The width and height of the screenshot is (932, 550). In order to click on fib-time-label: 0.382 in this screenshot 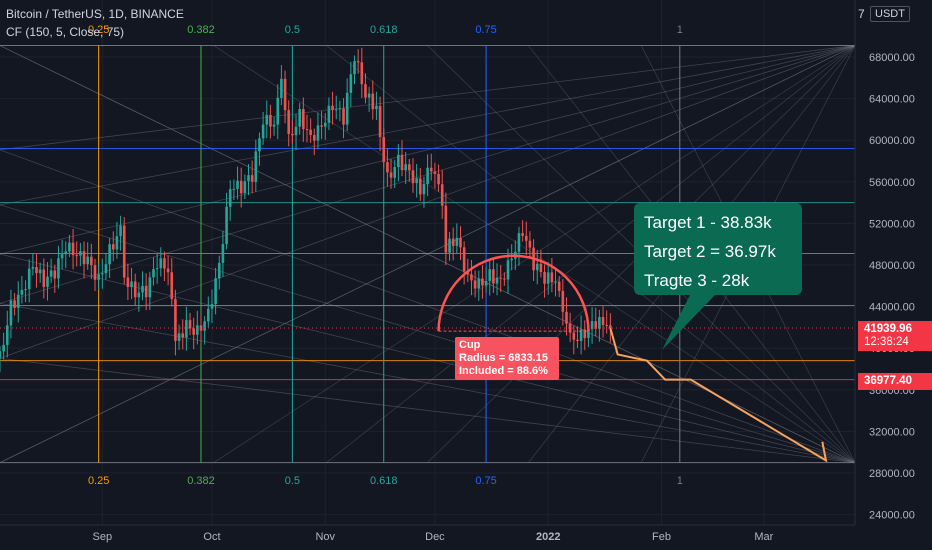, I will do `click(201, 481)`.